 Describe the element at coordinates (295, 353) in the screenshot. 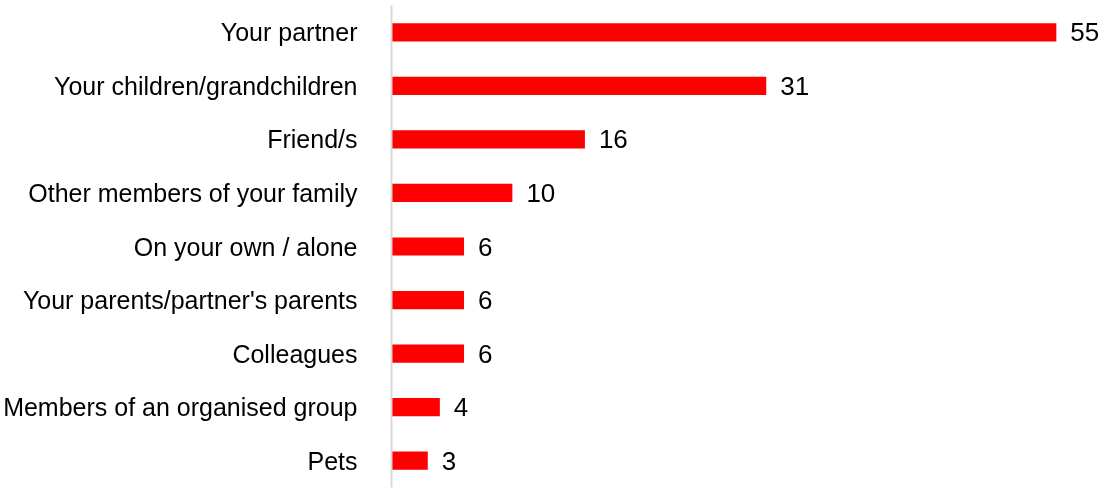

I see `y-tick-label: Colleagues` at that location.